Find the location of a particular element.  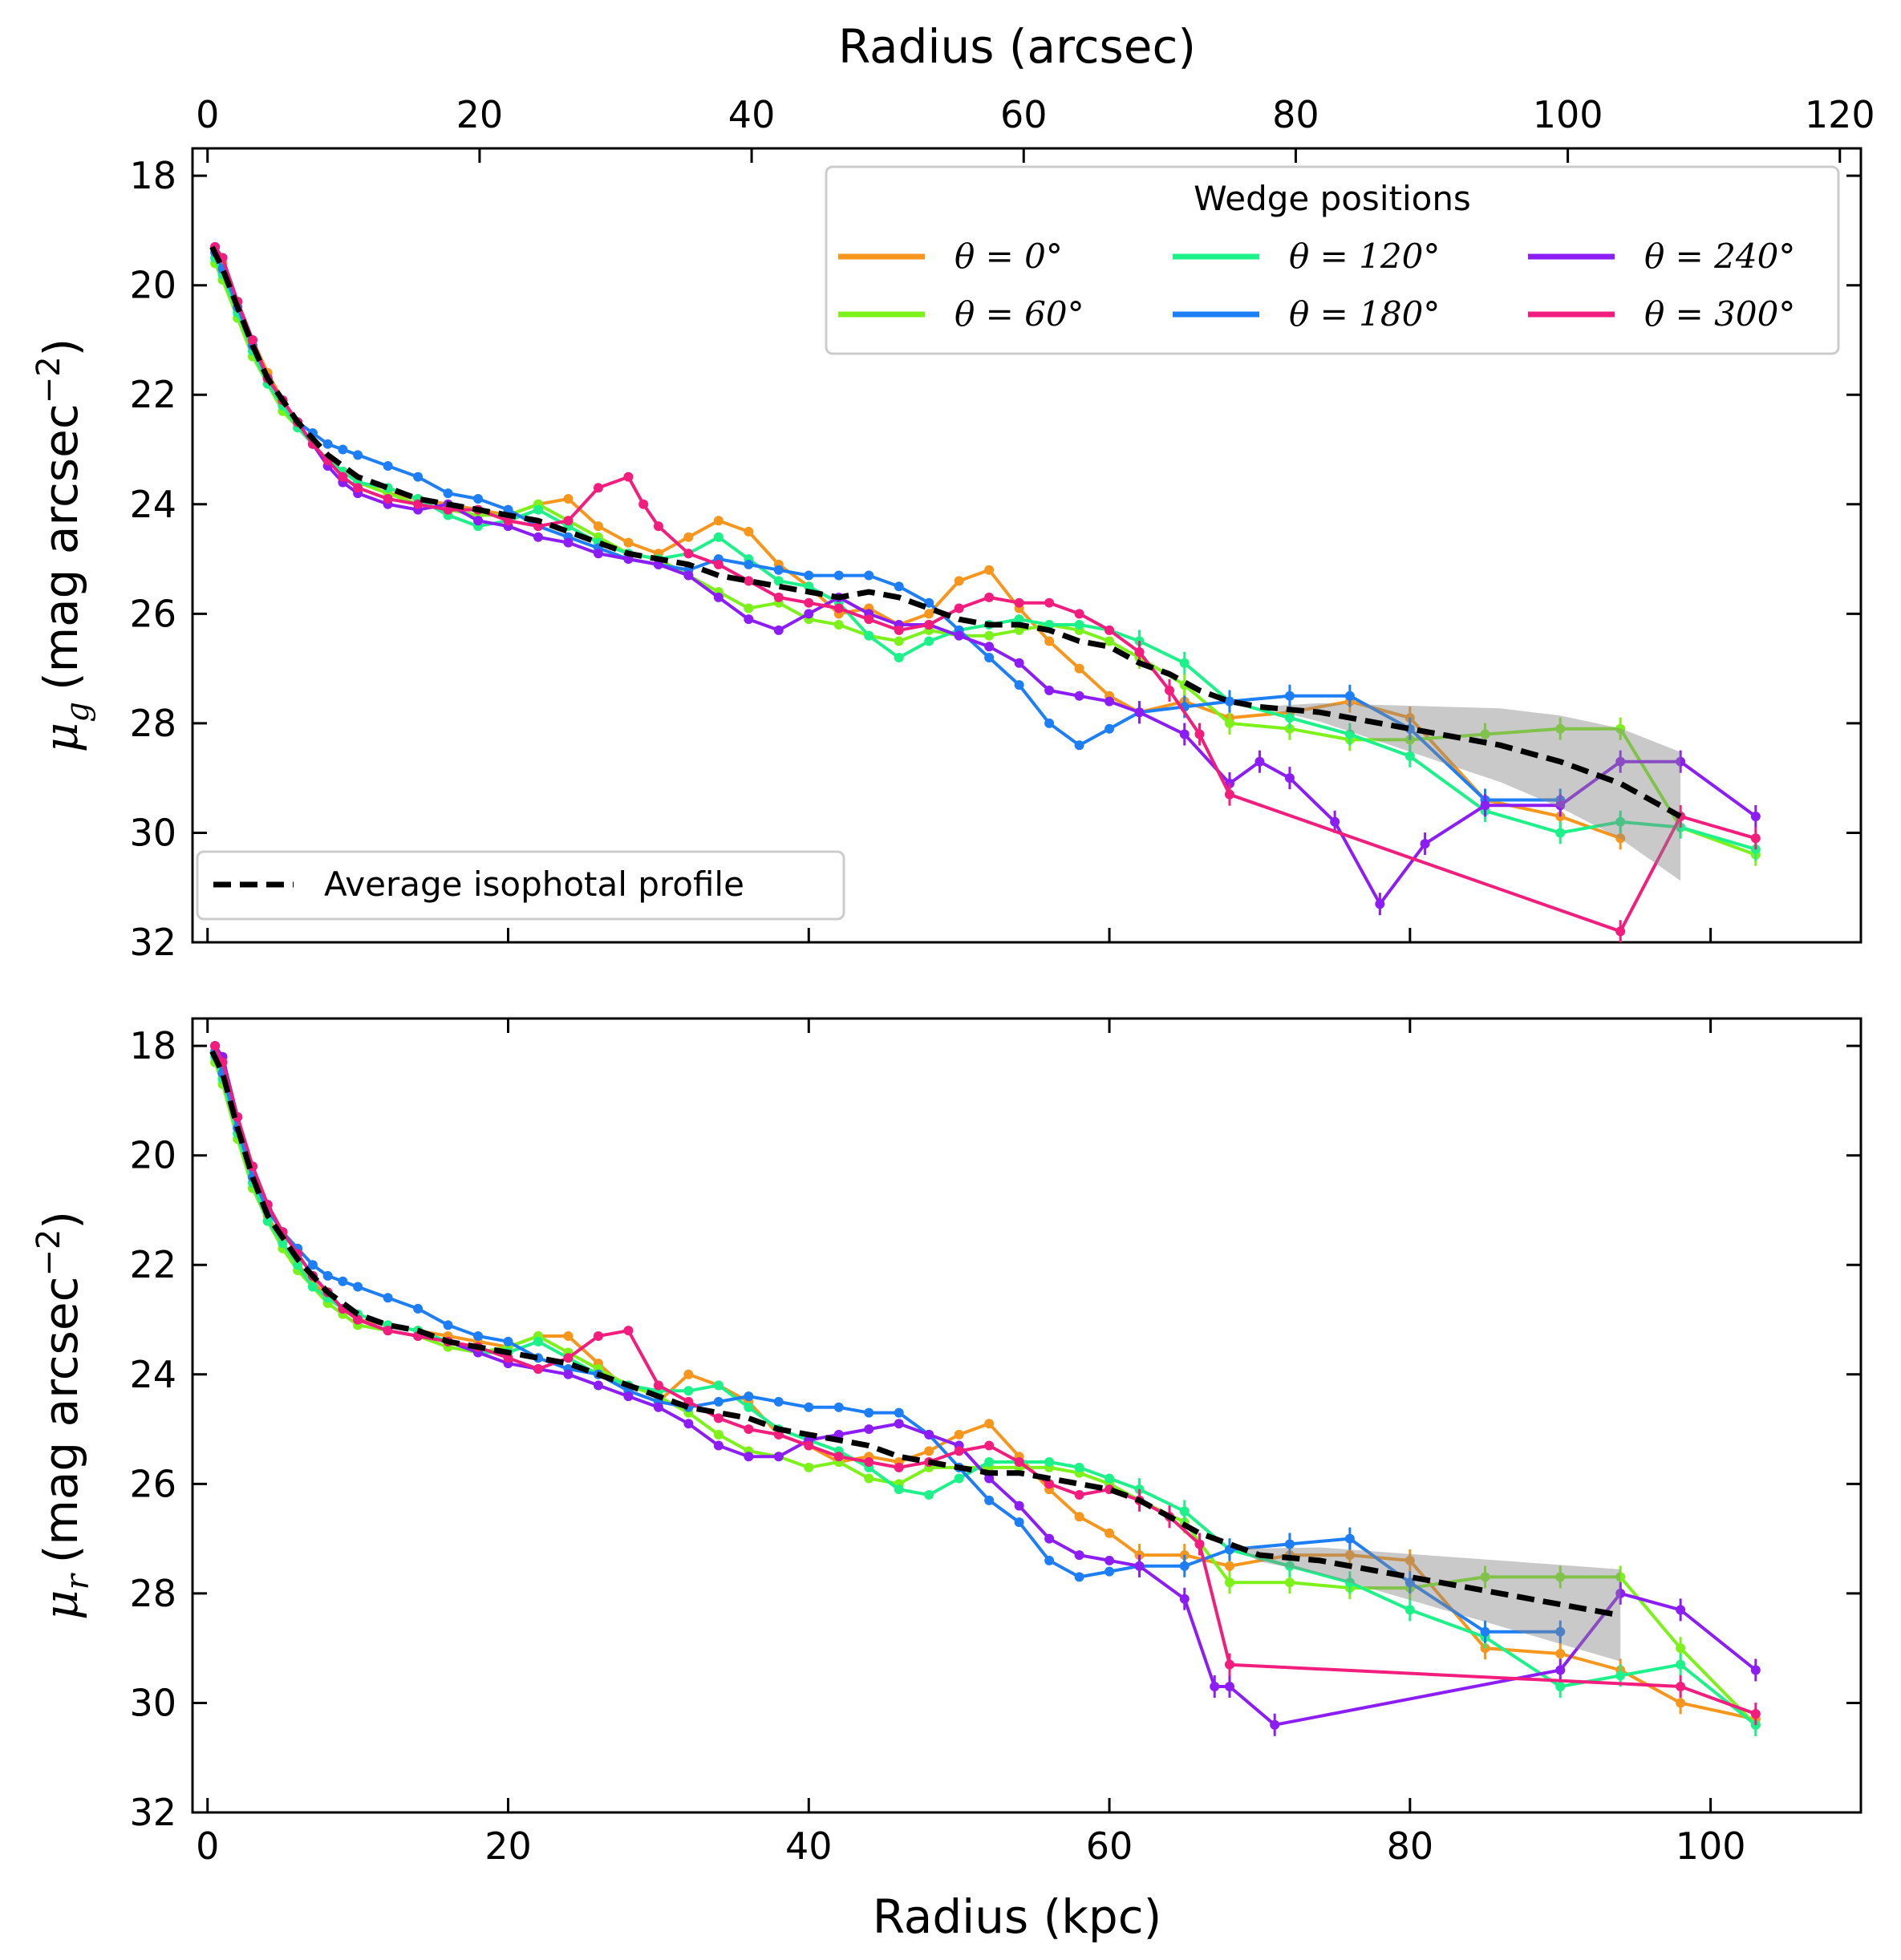

bottom-y-tick-label: 22 is located at coordinates (153, 1264).